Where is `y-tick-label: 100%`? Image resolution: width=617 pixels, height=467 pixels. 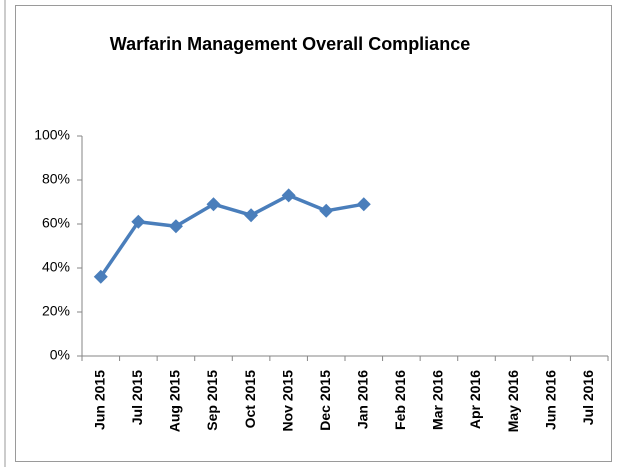 y-tick-label: 100% is located at coordinates (52, 135).